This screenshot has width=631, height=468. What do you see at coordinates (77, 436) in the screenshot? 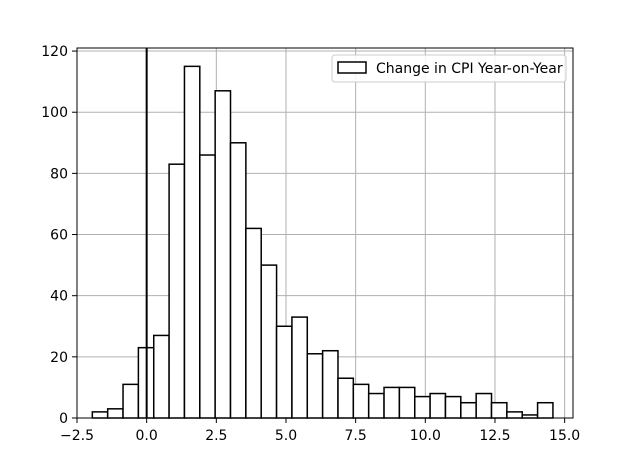
I see `x-tick-label: −2.5` at bounding box center [77, 436].